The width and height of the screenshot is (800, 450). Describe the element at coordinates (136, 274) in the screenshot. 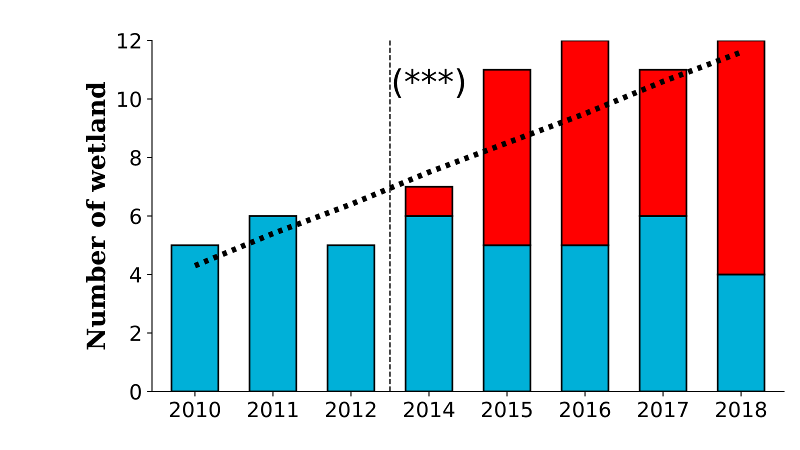

I see `y-tick-label: 4` at that location.